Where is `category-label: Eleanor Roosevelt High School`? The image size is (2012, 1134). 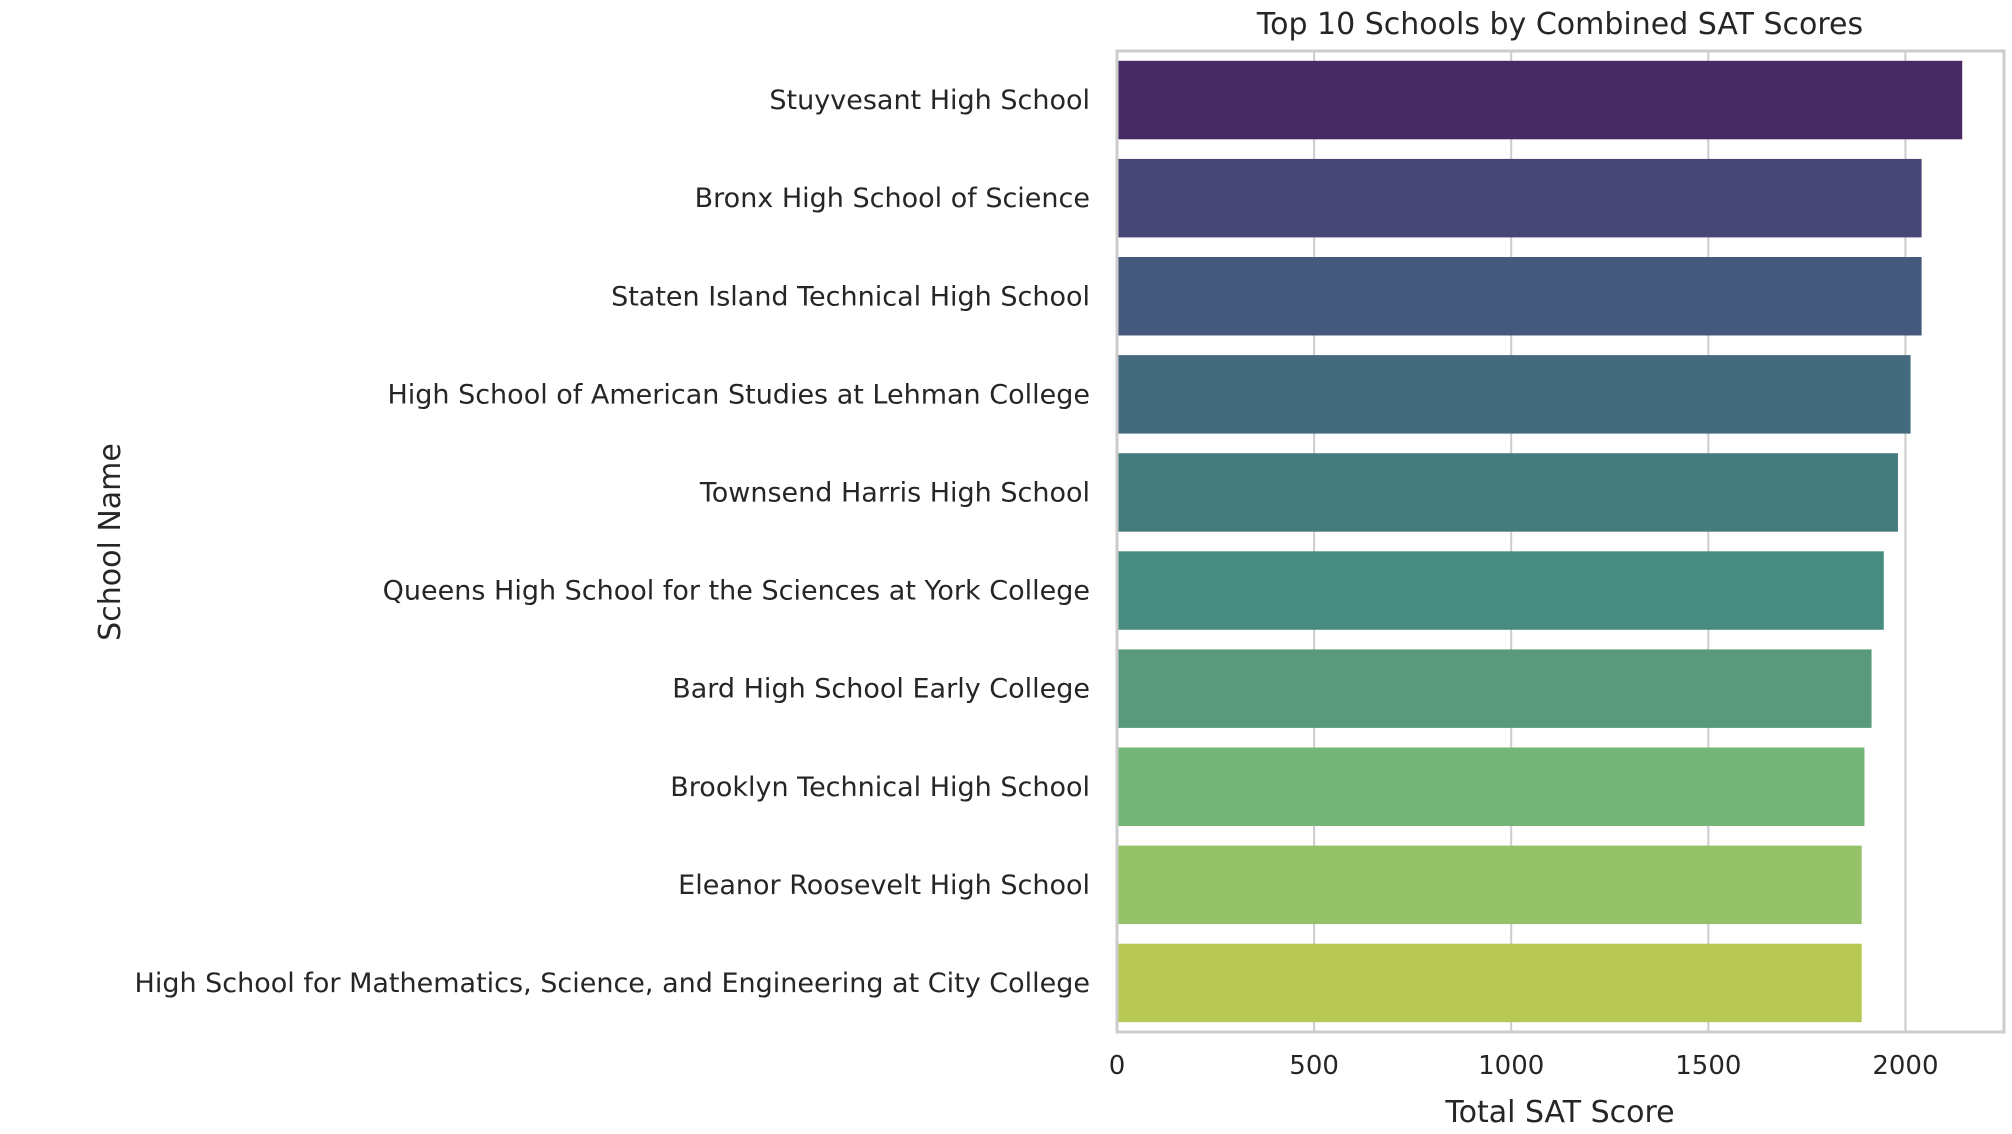
category-label: Eleanor Roosevelt High School is located at coordinates (884, 885).